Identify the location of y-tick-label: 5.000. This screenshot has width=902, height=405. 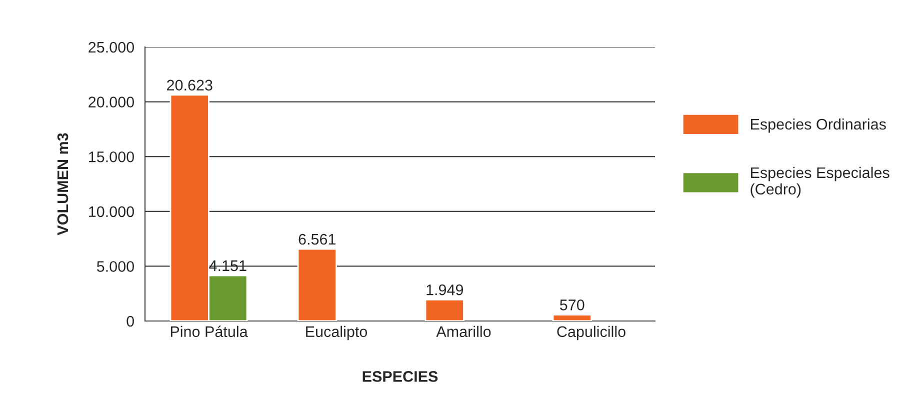
(115, 266).